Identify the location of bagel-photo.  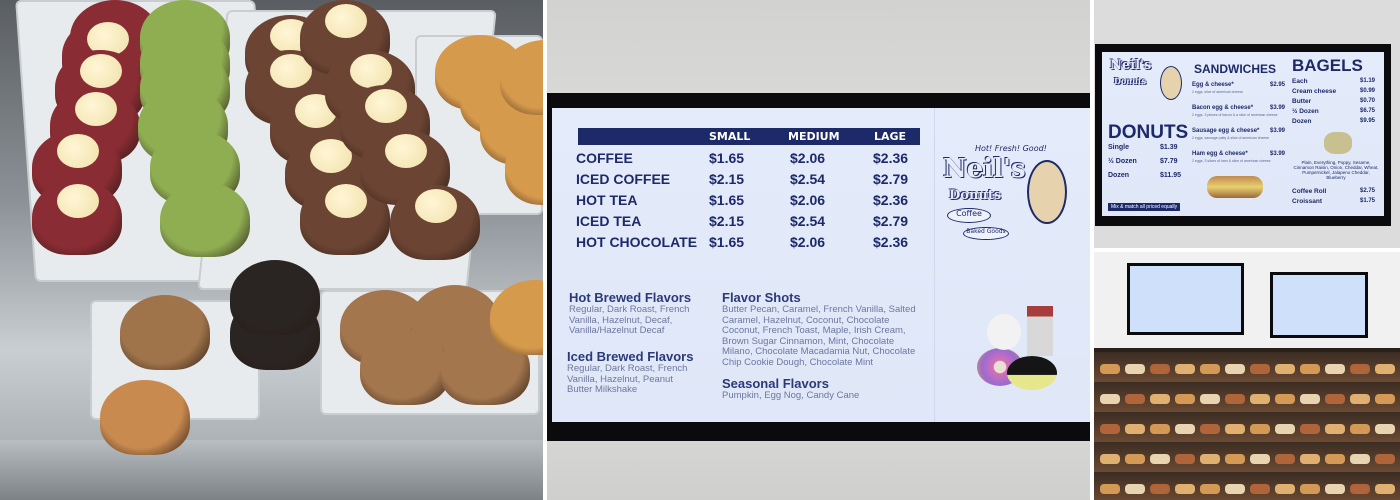
(1338, 143).